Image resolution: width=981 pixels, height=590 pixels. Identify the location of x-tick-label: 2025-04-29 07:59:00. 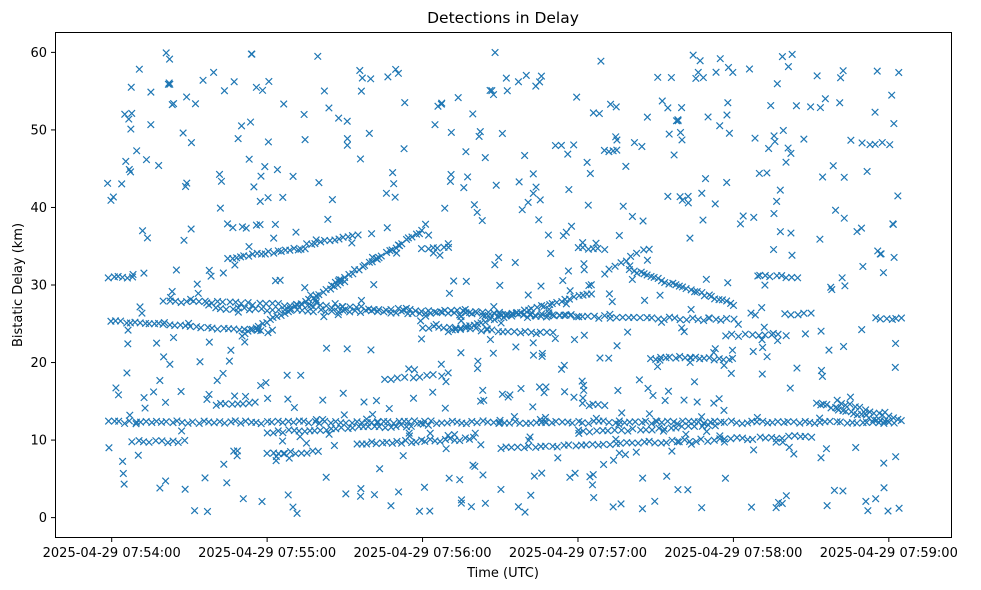
(889, 553).